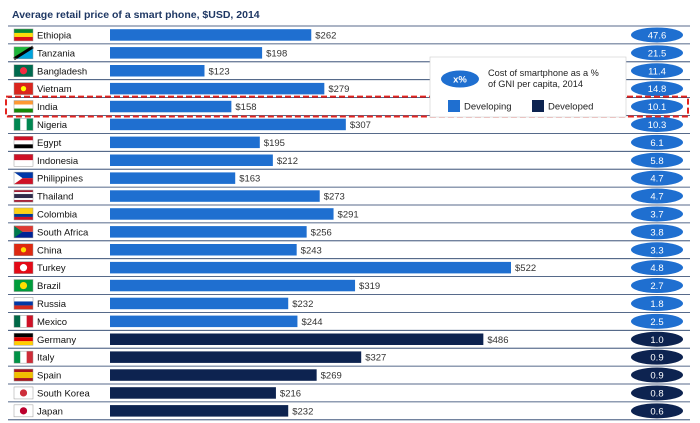  What do you see at coordinates (233, 285) in the screenshot?
I see `bar-brazil` at bounding box center [233, 285].